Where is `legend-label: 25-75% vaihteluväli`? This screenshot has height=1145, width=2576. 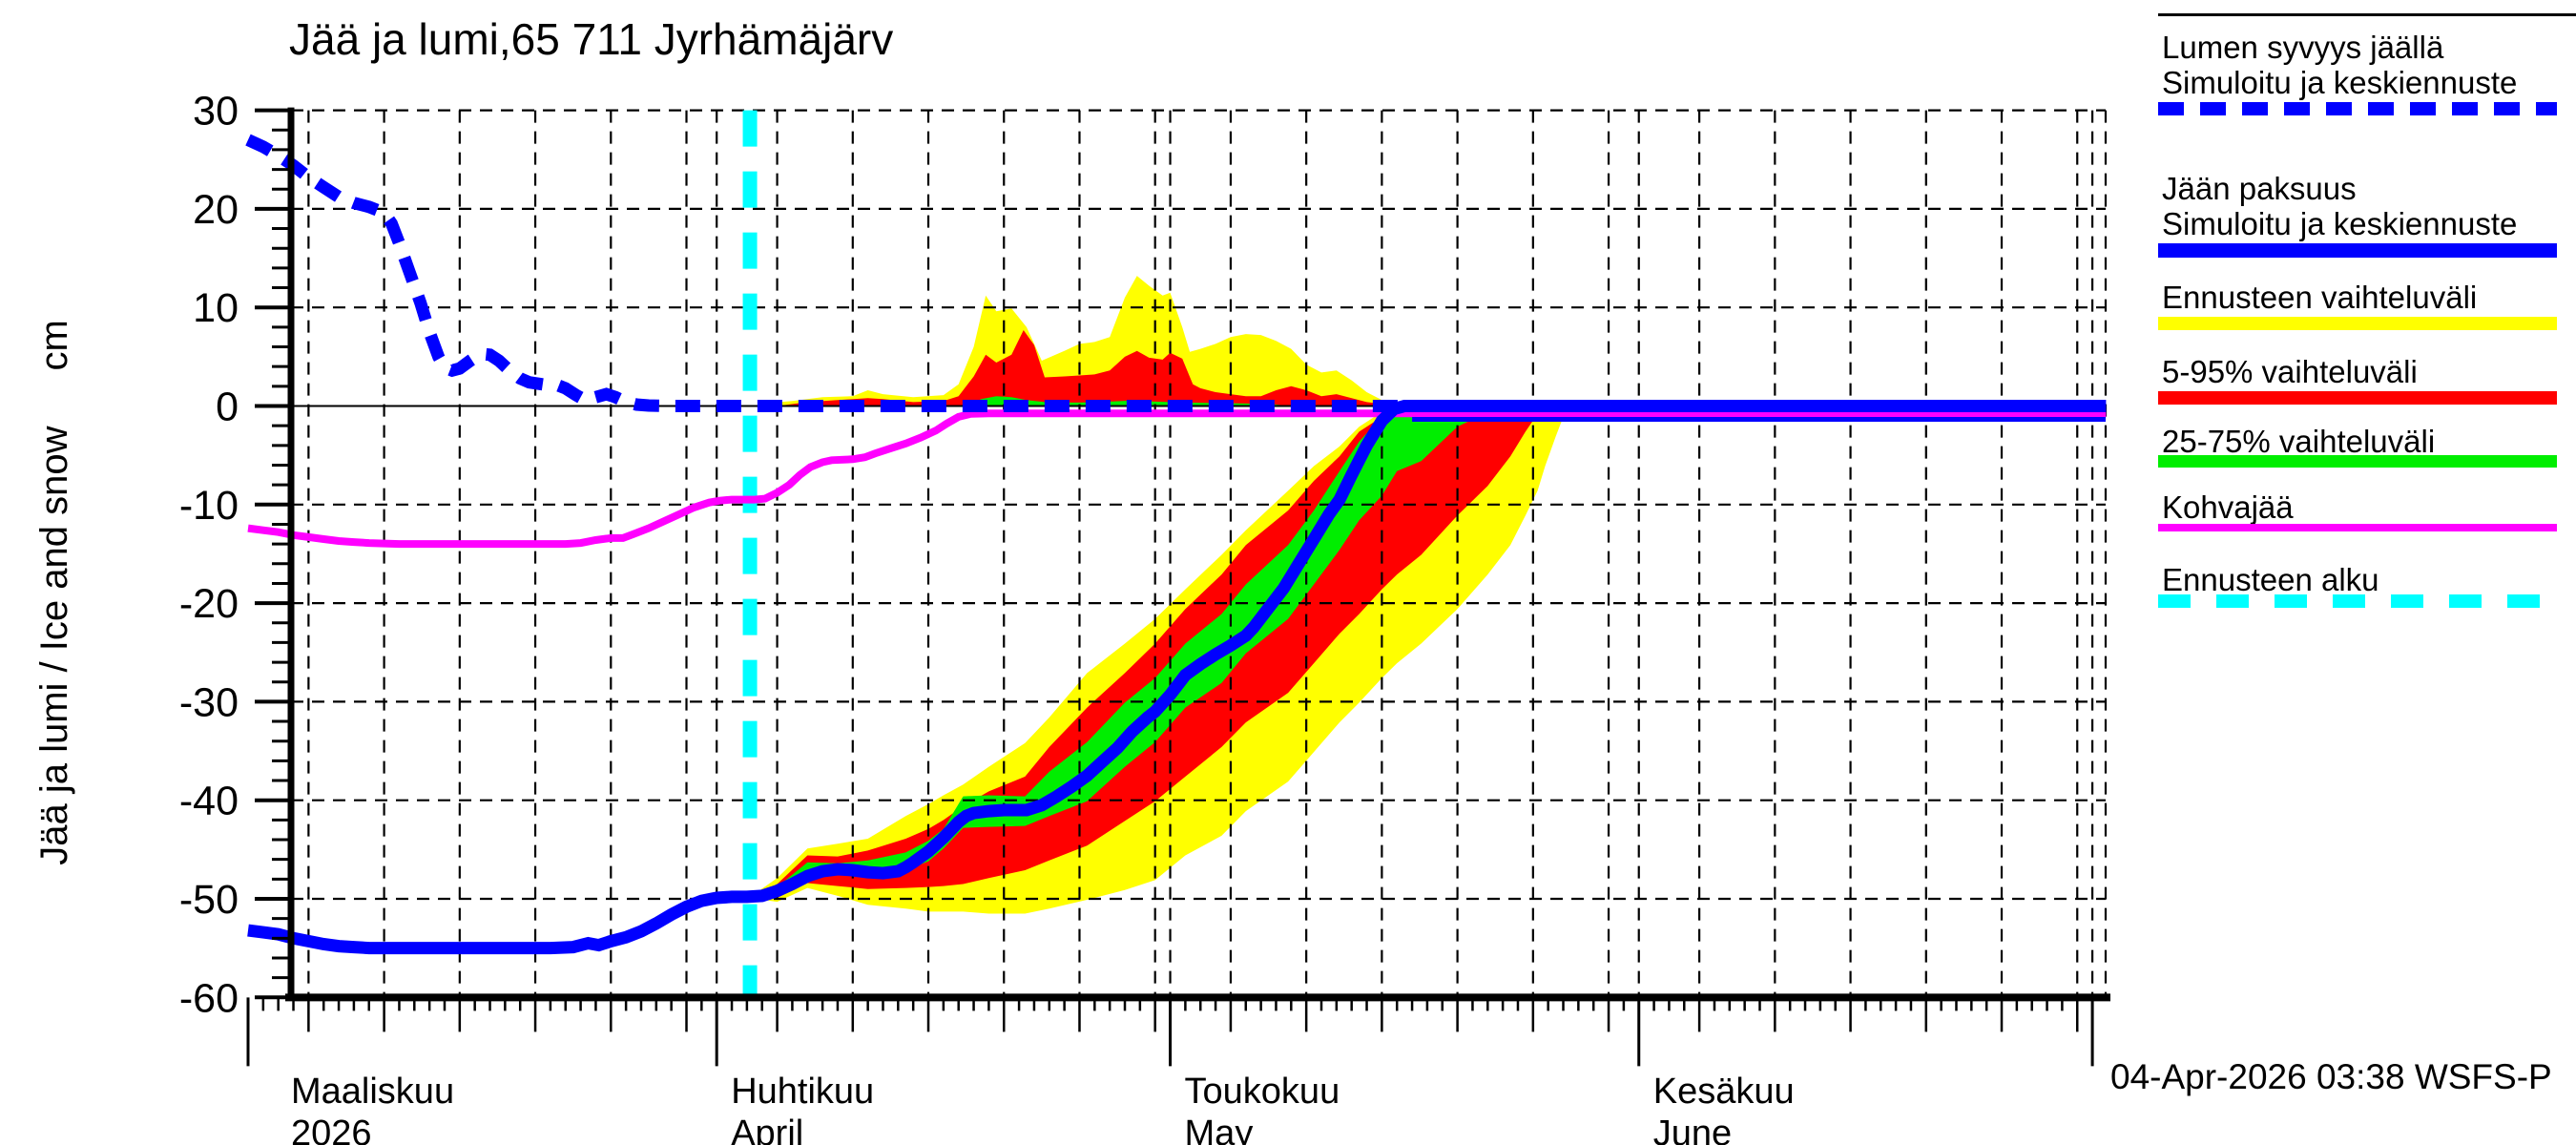 legend-label: 25-75% vaihteluväli is located at coordinates (2299, 442).